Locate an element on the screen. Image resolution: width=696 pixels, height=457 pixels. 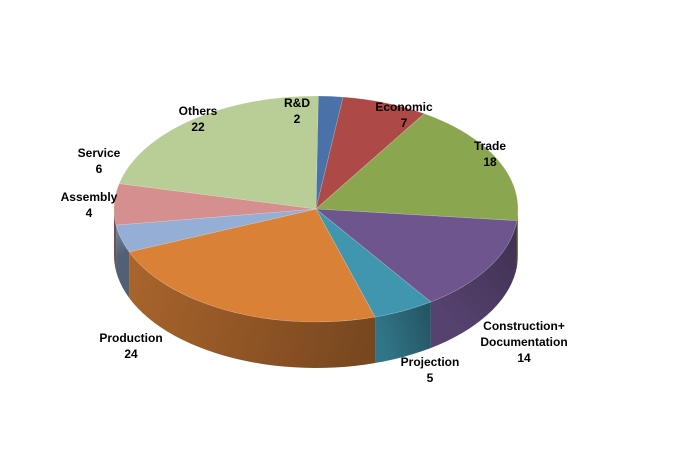
slice-label-r-d: R&D is located at coordinates (297, 103).